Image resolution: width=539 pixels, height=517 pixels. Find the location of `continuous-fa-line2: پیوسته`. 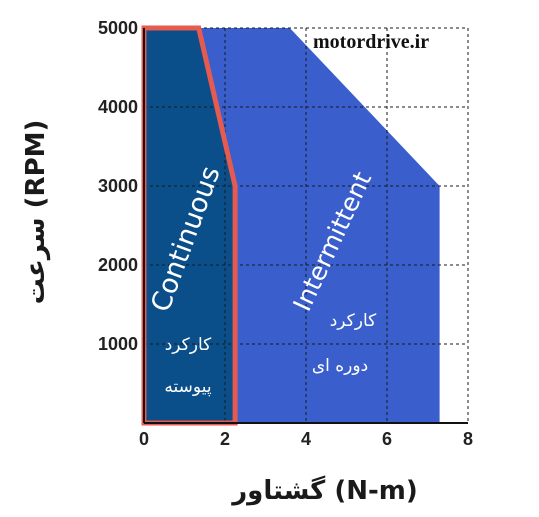

continuous-fa-line2: پیوسته is located at coordinates (187, 387).